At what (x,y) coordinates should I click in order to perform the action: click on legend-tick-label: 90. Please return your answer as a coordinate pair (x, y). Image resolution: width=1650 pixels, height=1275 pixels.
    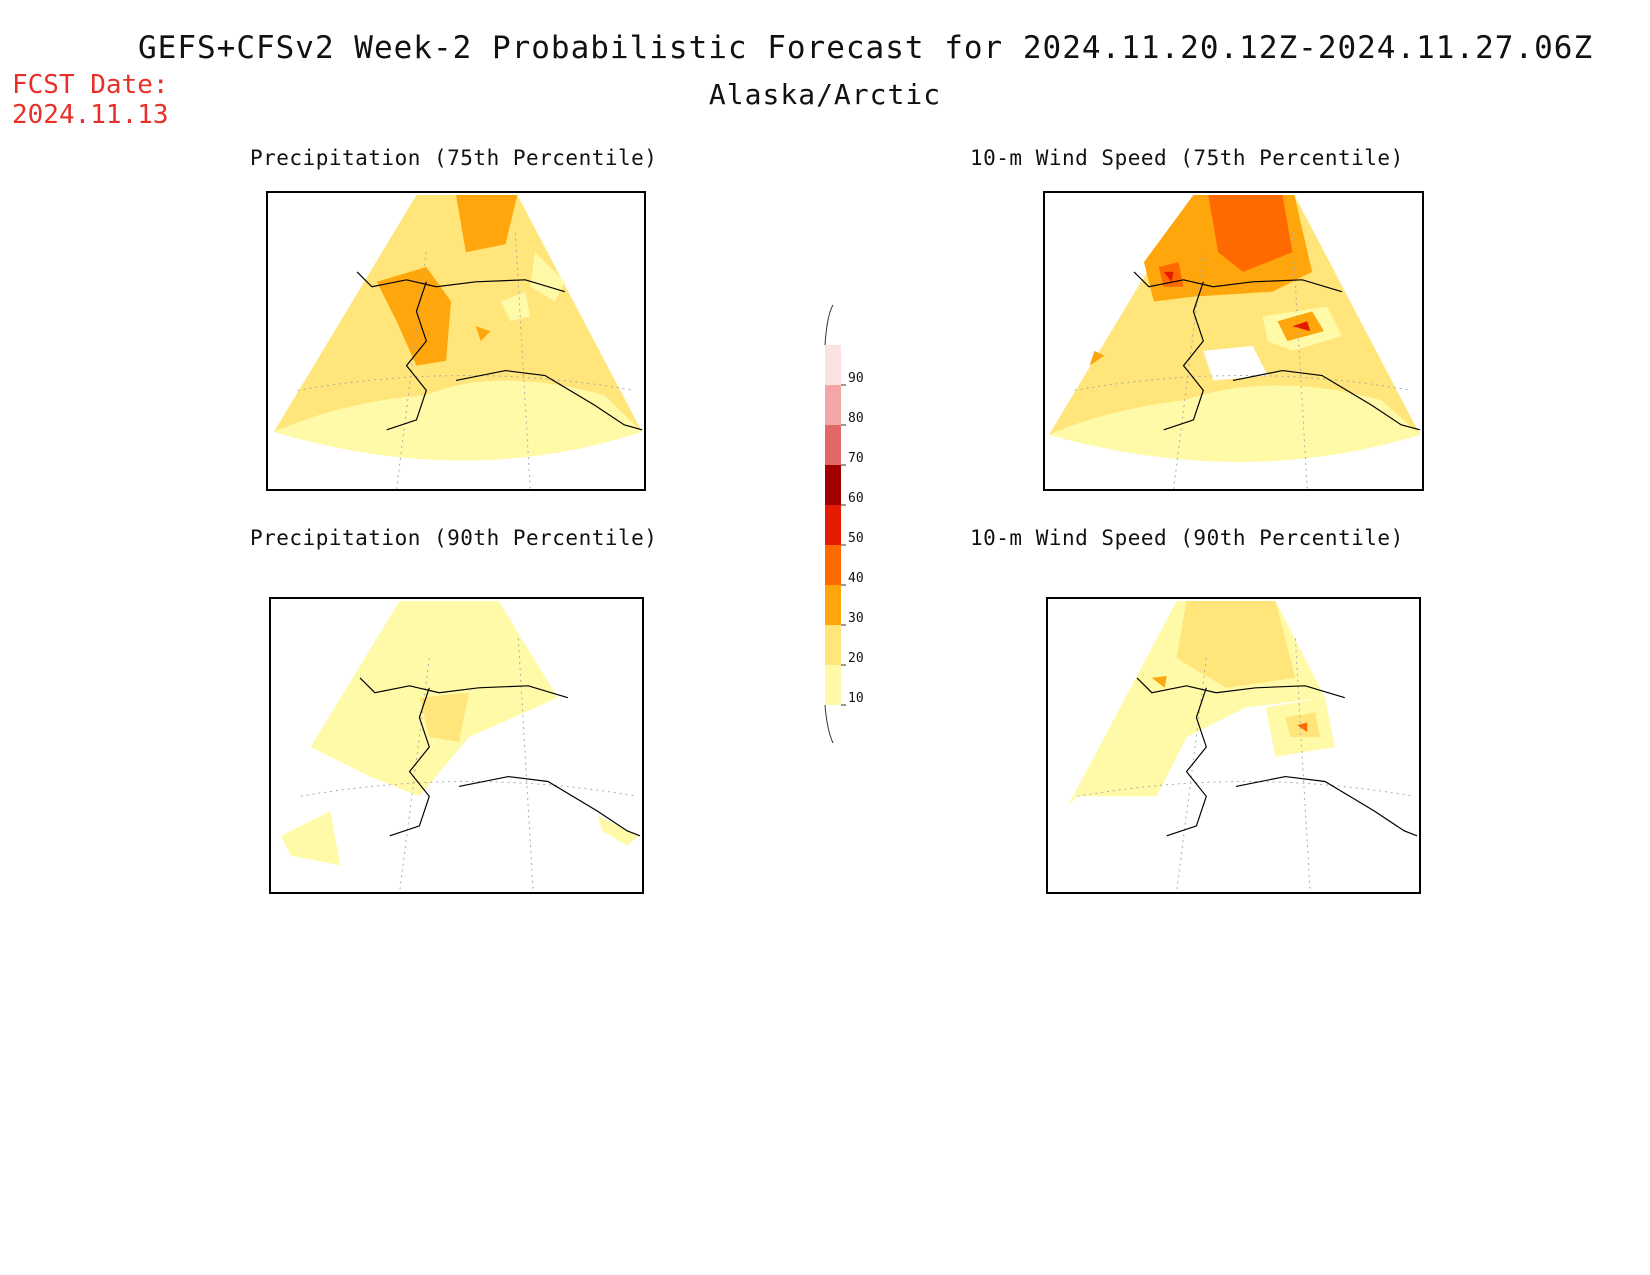
    Looking at the image, I should click on (856, 378).